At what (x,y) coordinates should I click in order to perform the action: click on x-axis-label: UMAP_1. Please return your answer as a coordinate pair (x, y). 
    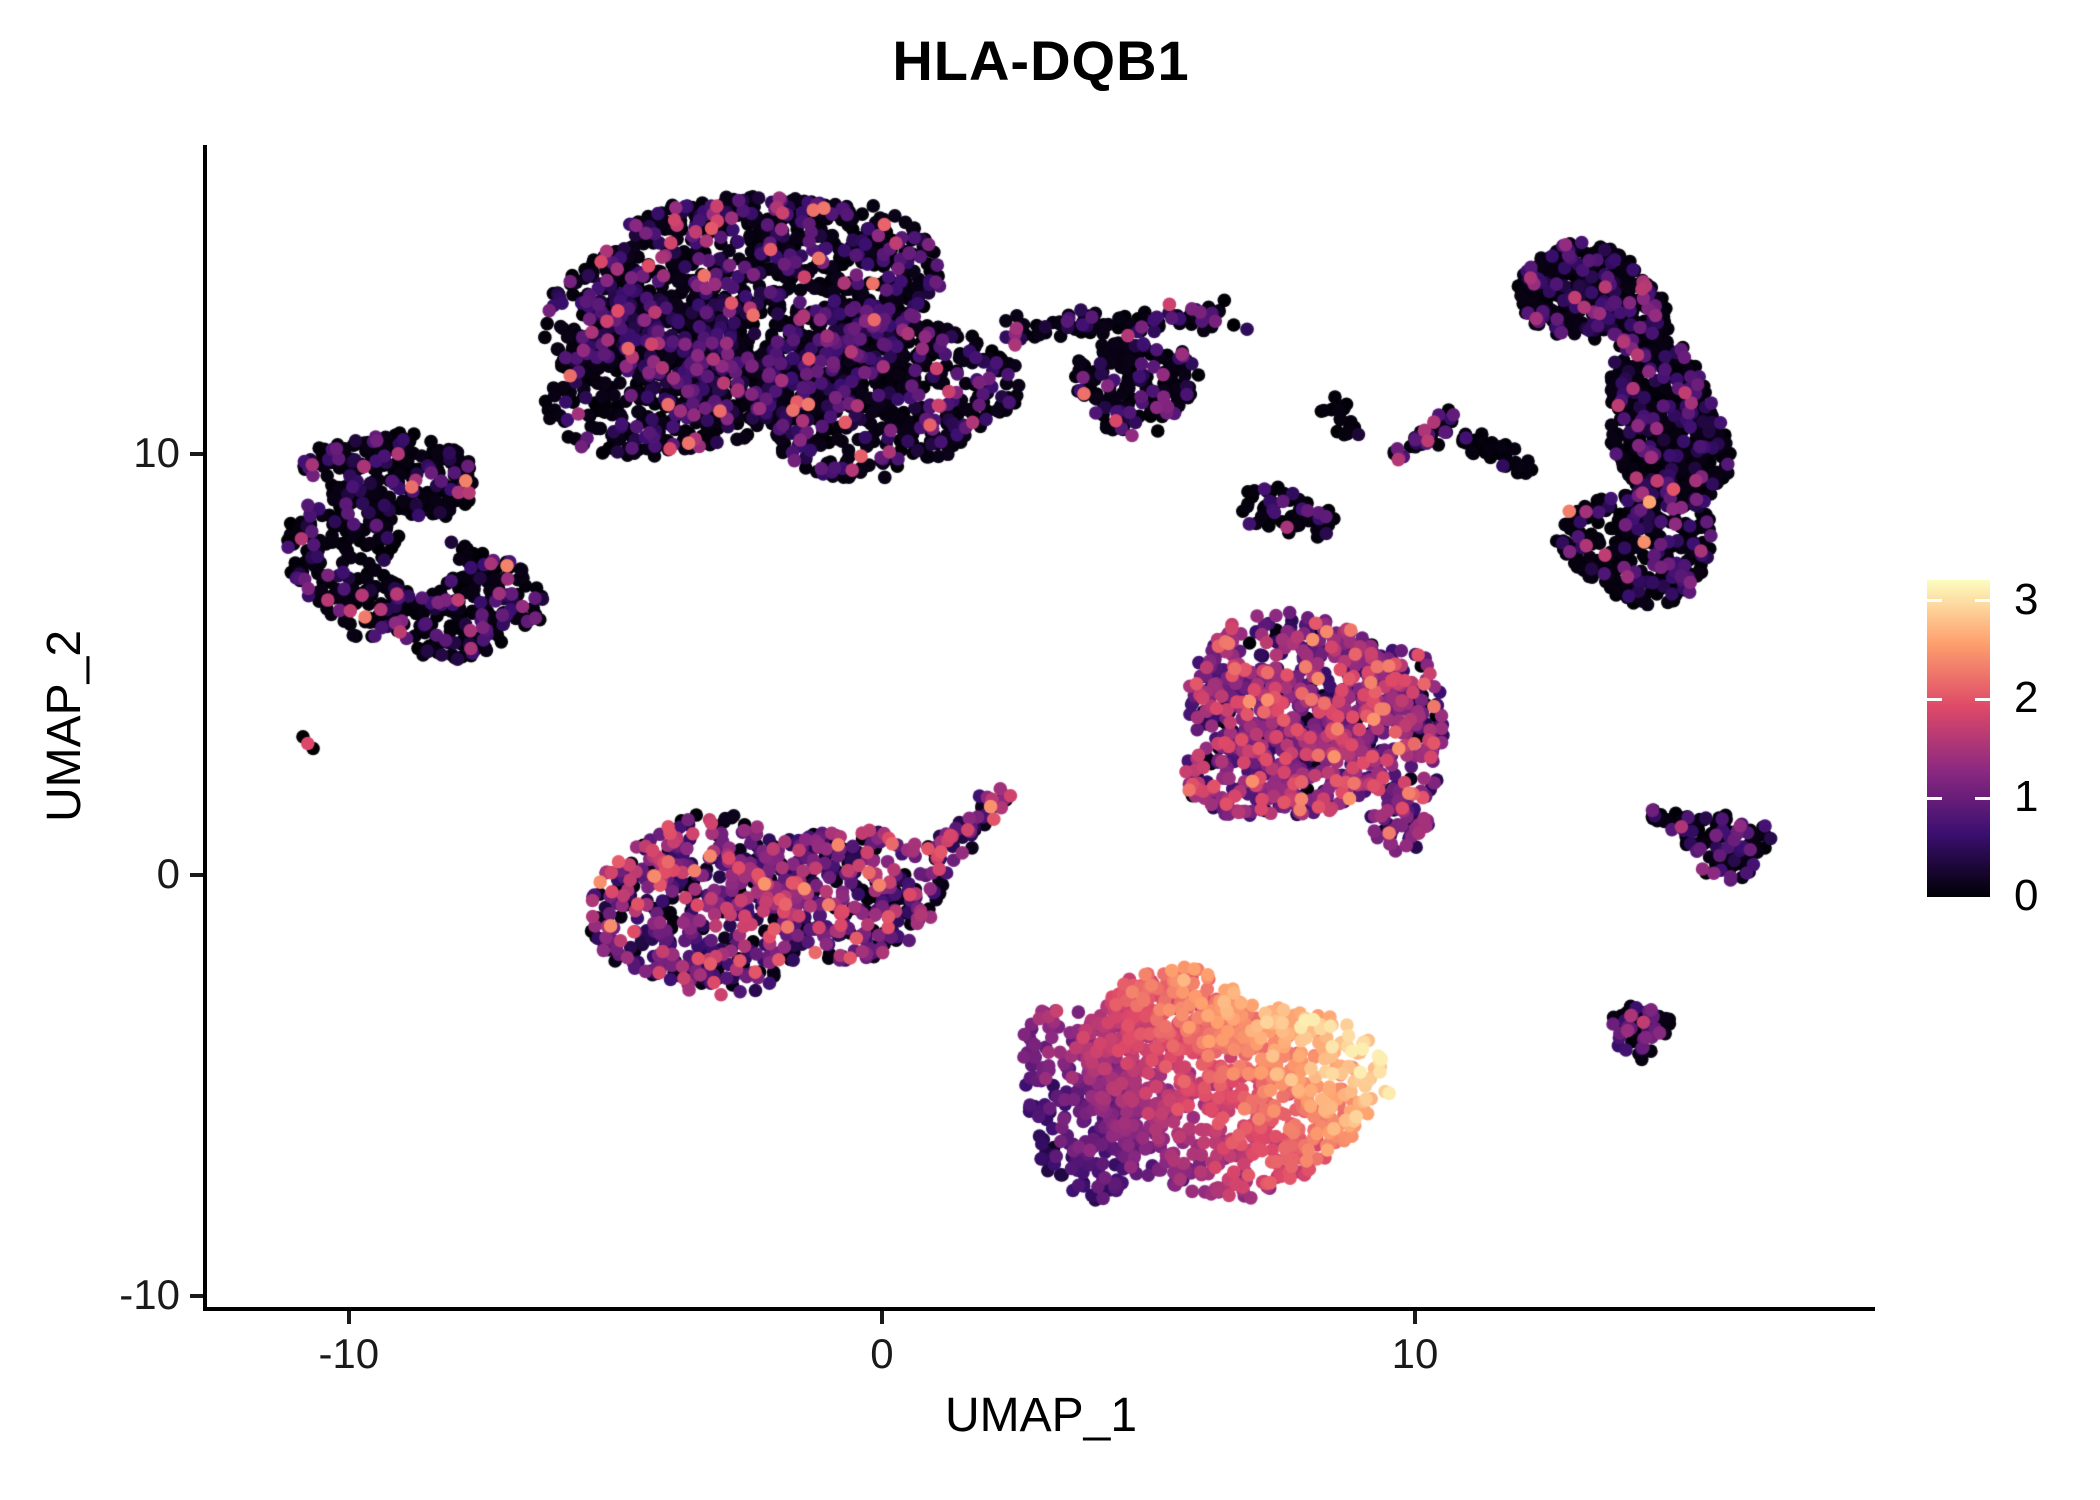
    Looking at the image, I should click on (1041, 1415).